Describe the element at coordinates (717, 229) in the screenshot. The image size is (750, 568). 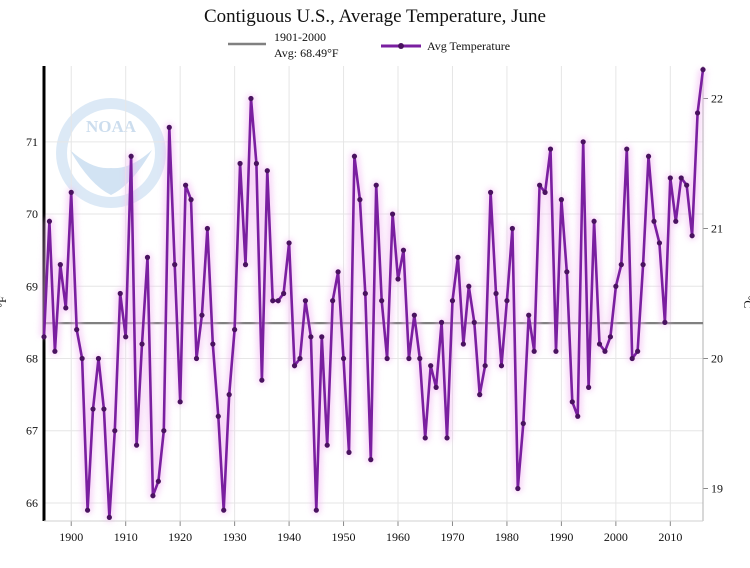
I see `y-right-tick-label: 21` at that location.